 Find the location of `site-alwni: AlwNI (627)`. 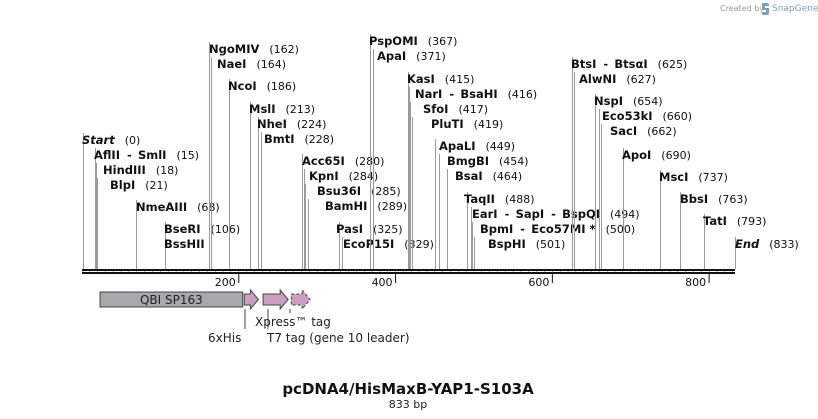

site-alwni: AlwNI (627) is located at coordinates (615, 170).